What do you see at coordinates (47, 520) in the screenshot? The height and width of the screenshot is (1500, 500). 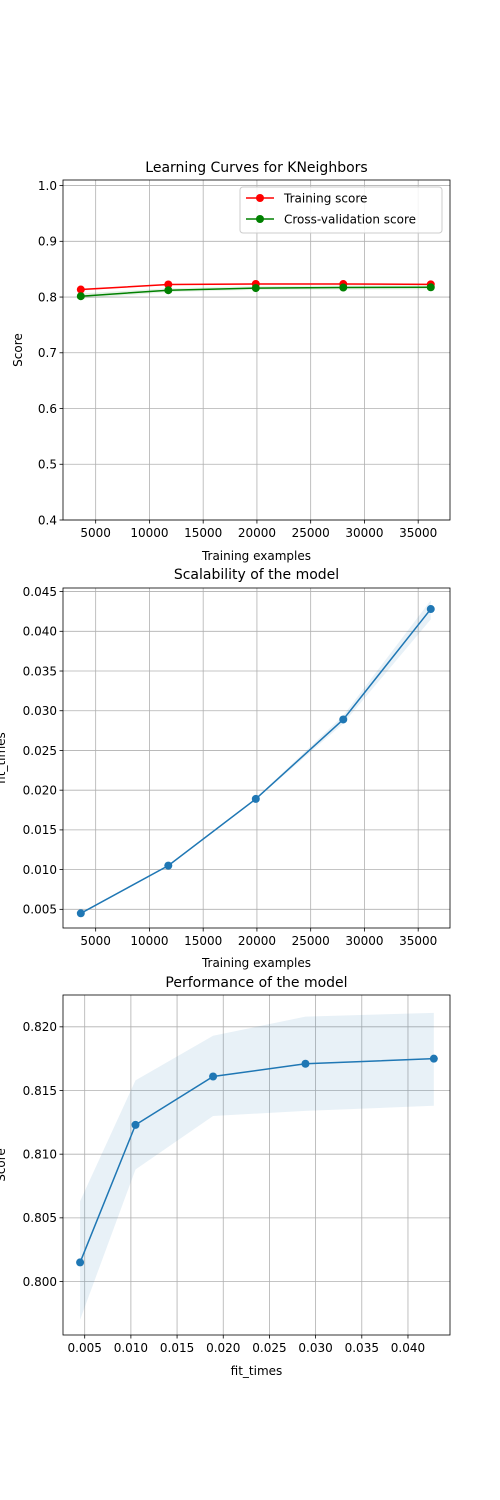 I see `learning-curves-ytick-label: 0.4` at bounding box center [47, 520].